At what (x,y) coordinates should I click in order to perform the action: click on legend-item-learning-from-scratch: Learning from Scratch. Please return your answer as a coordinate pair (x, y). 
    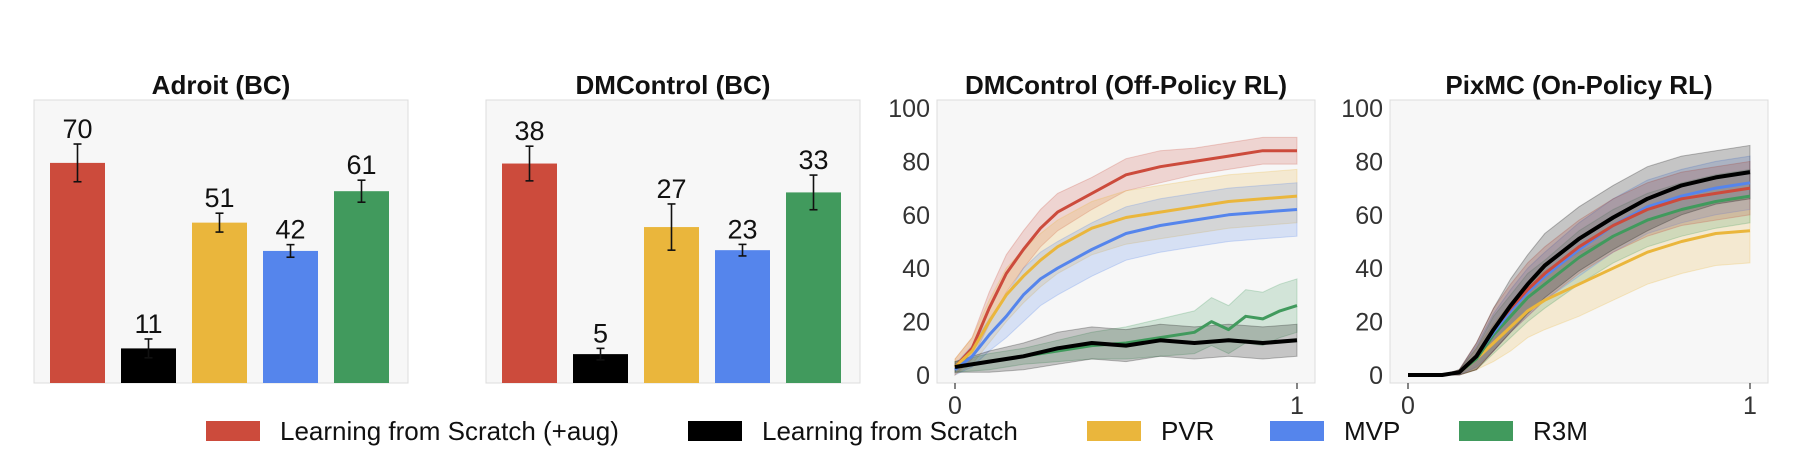
    Looking at the image, I should click on (853, 431).